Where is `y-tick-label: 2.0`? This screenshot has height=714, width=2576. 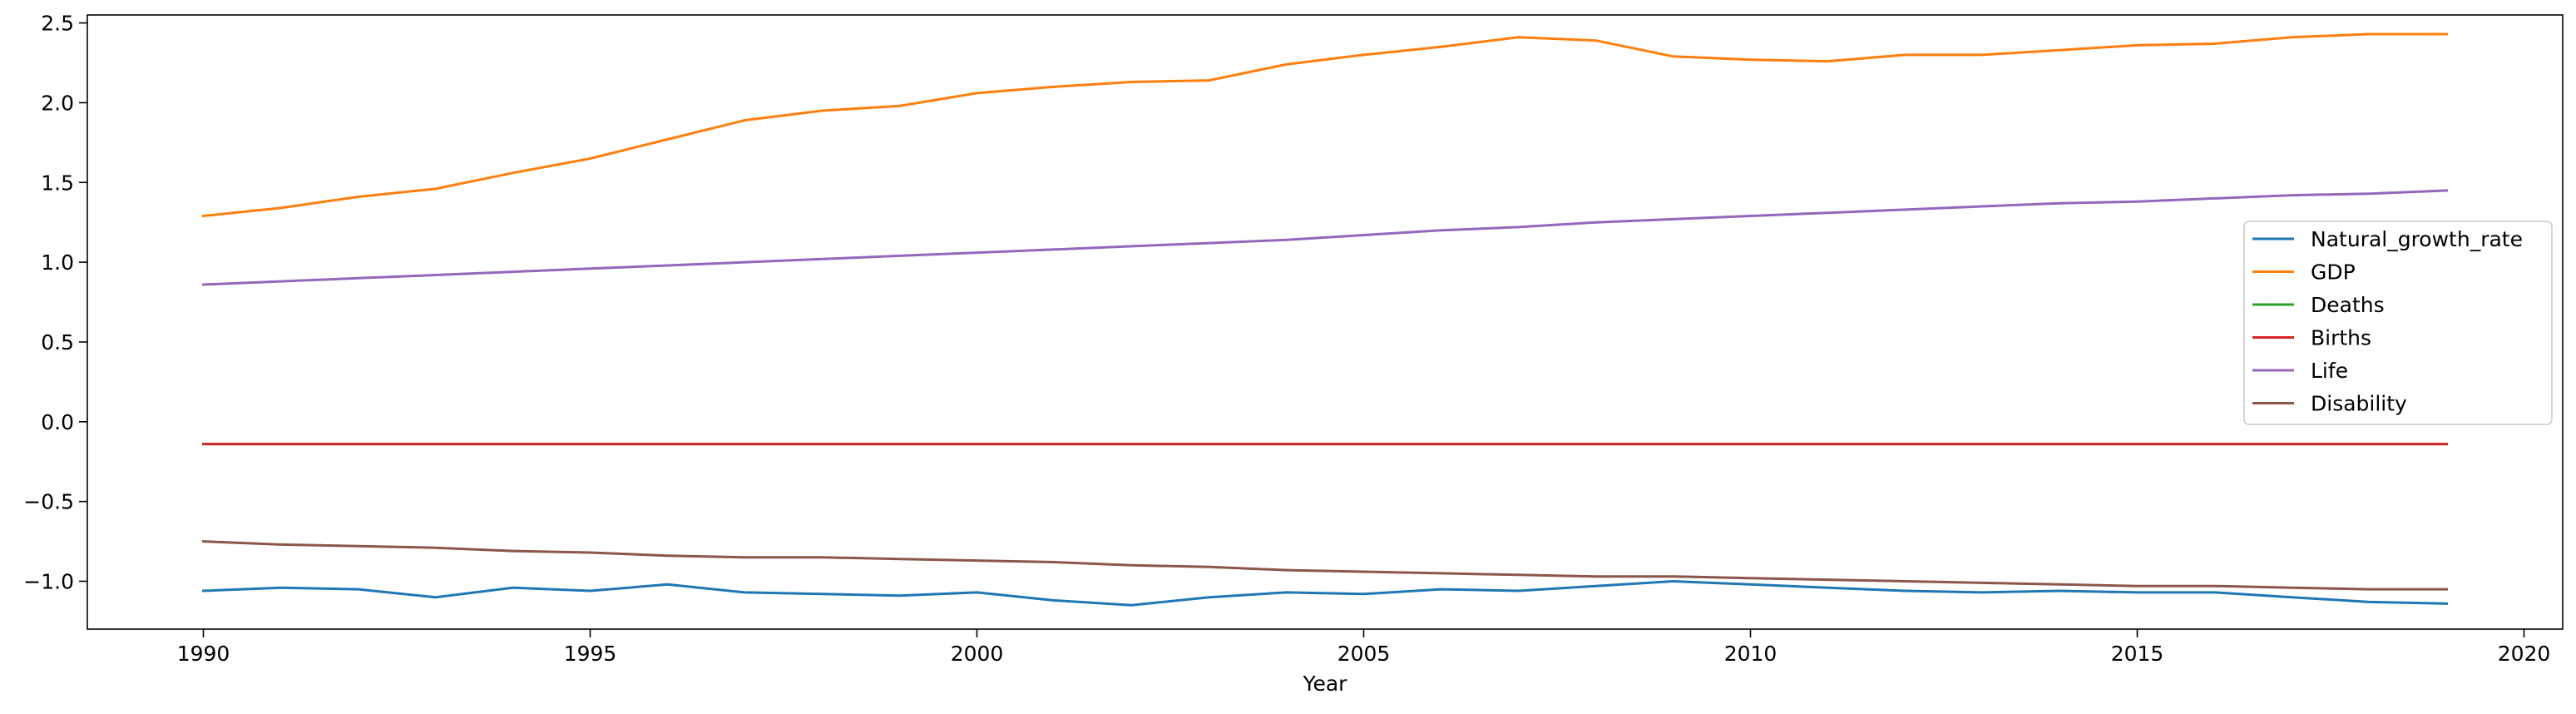
y-tick-label: 2.0 is located at coordinates (58, 103).